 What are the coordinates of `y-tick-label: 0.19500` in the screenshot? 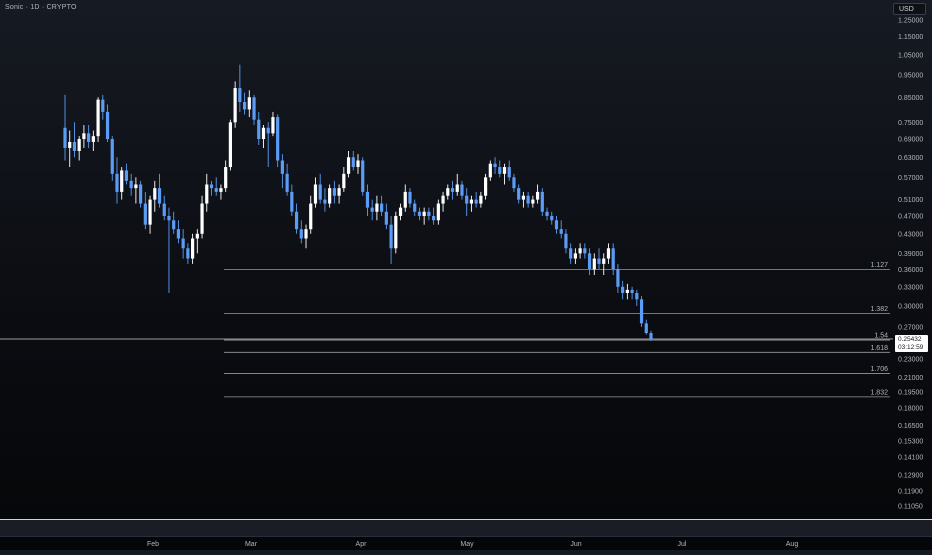 It's located at (910, 393).